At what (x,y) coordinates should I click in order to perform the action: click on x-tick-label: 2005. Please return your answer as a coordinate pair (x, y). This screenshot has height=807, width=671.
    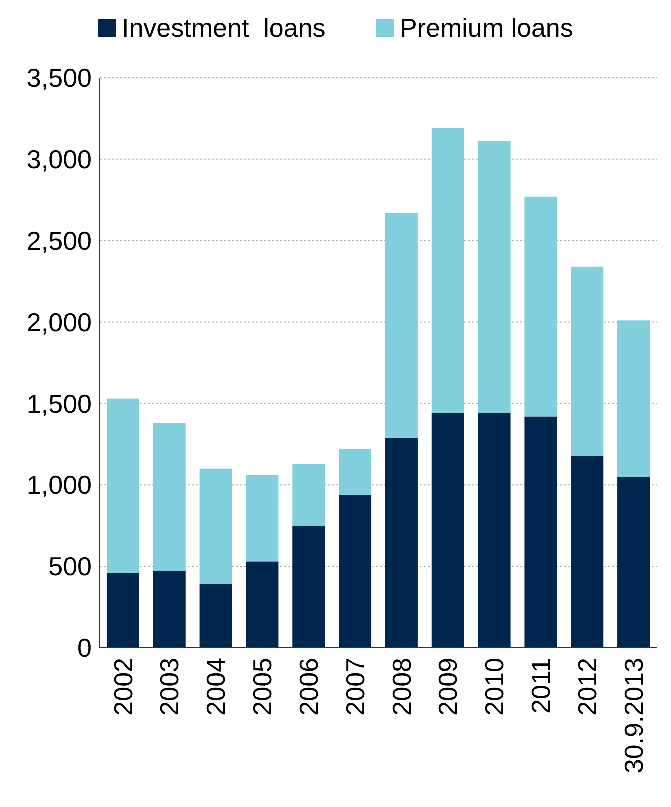
    Looking at the image, I should click on (263, 687).